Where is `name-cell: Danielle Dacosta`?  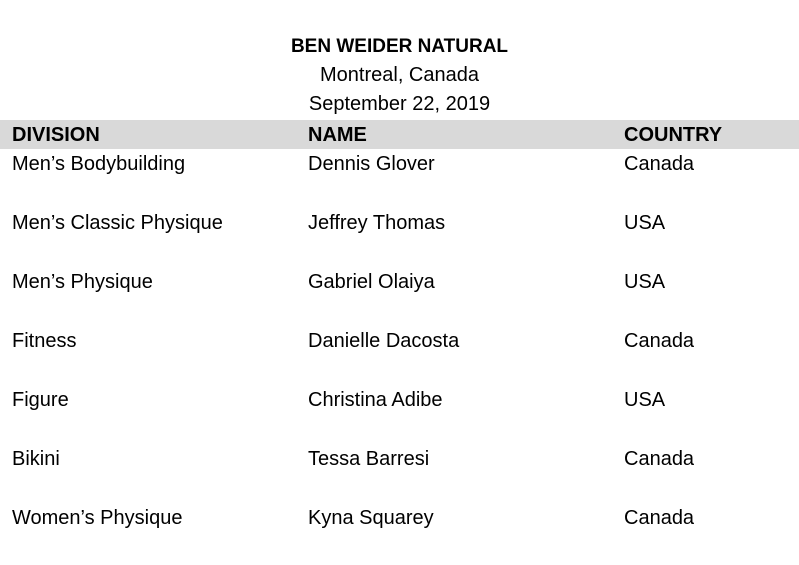 name-cell: Danielle Dacosta is located at coordinates (384, 341).